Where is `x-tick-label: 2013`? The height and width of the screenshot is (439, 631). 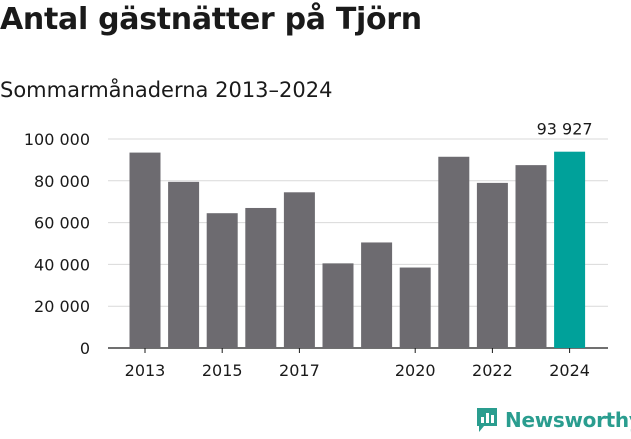 x-tick-label: 2013 is located at coordinates (145, 370).